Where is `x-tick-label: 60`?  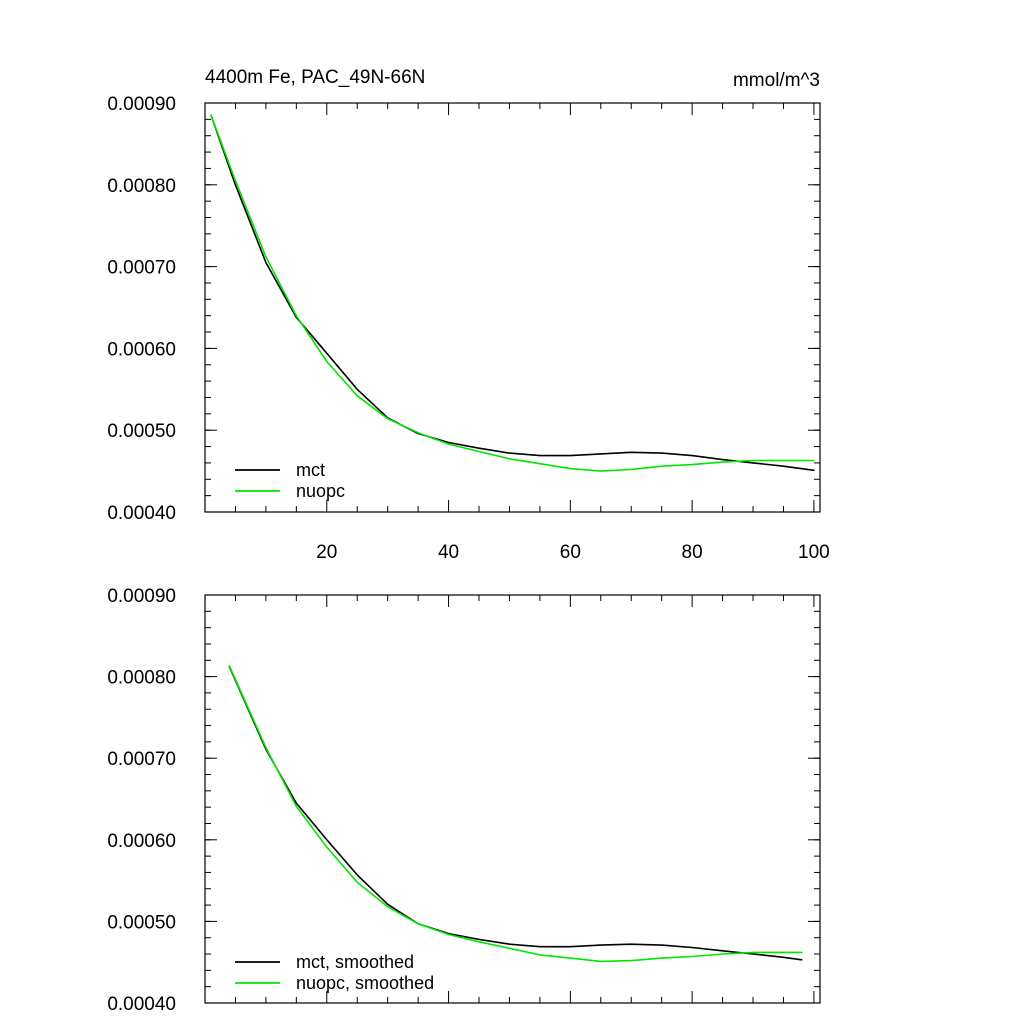
x-tick-label: 60 is located at coordinates (570, 552).